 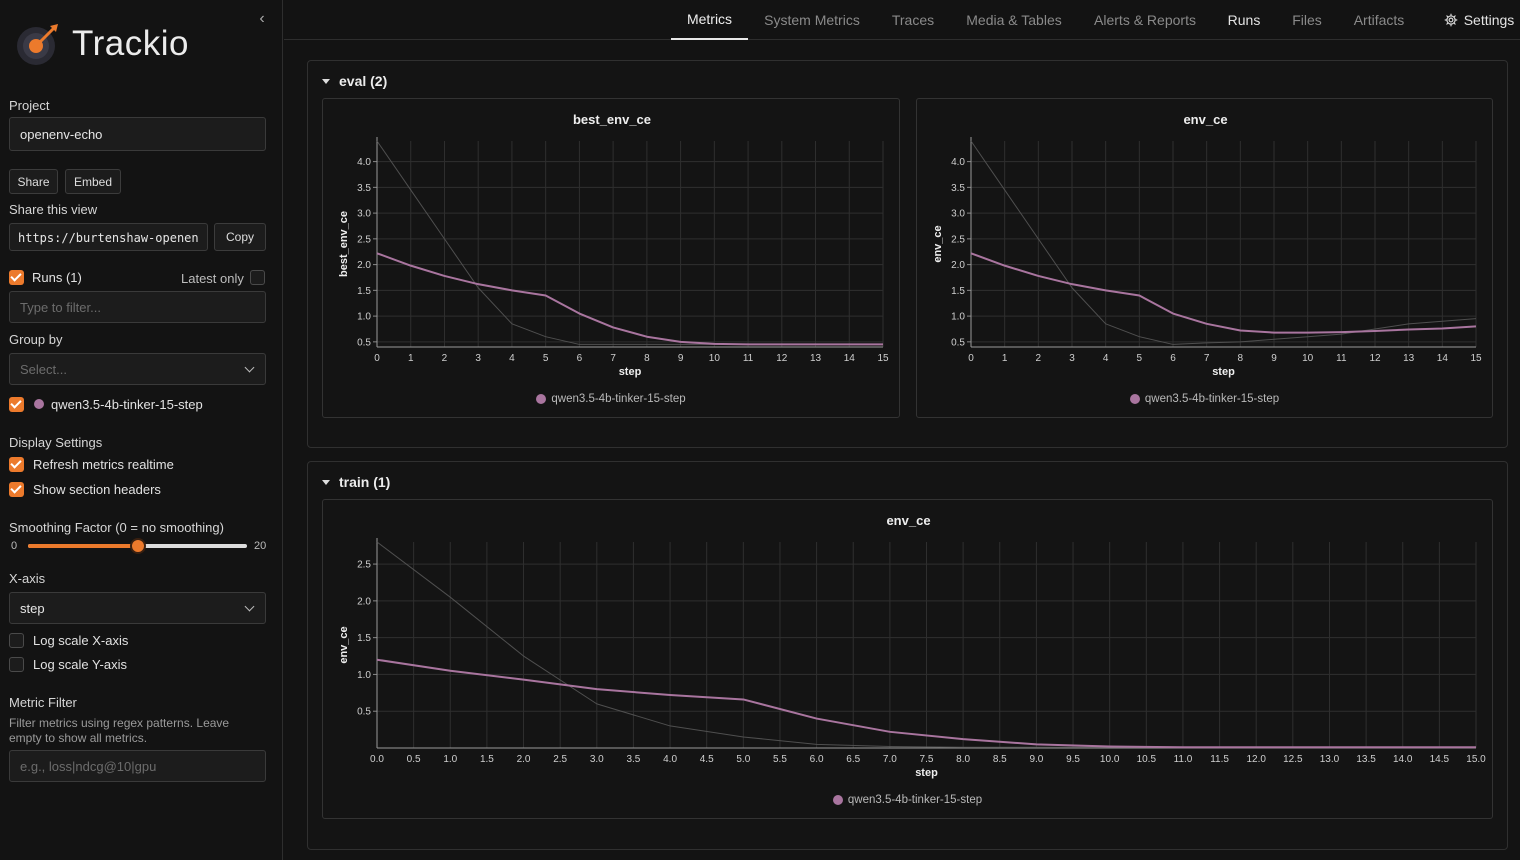 I want to click on y-axis-label: best_env_ce, so click(x=344, y=244).